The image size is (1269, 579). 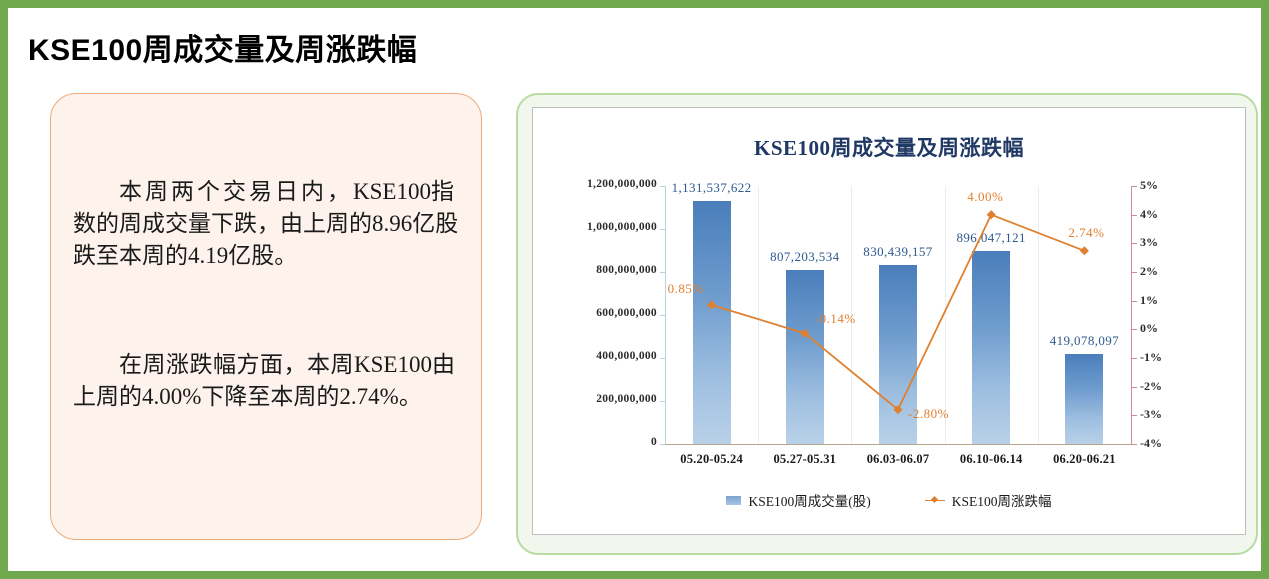 What do you see at coordinates (621, 184) in the screenshot?
I see `left-axis-tick-label: 1,200,000,000` at bounding box center [621, 184].